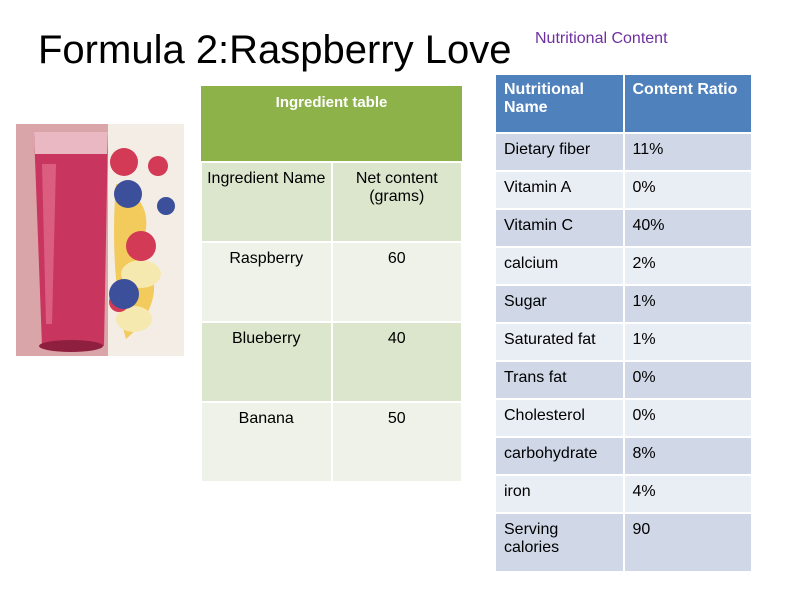 This screenshot has height=600, width=800. I want to click on table-row: Sugar 1%, so click(623, 304).